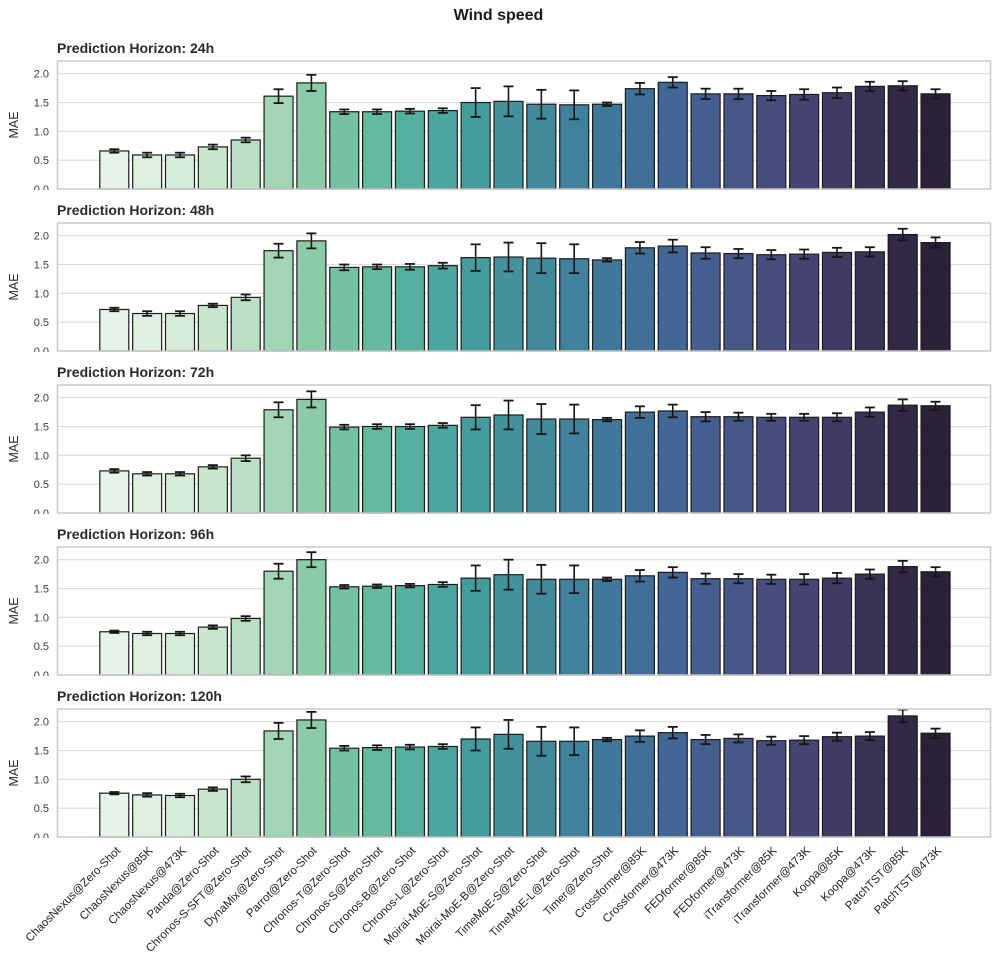  What do you see at coordinates (136, 210) in the screenshot?
I see `subplot-title: Prediction Horizon: 48h` at bounding box center [136, 210].